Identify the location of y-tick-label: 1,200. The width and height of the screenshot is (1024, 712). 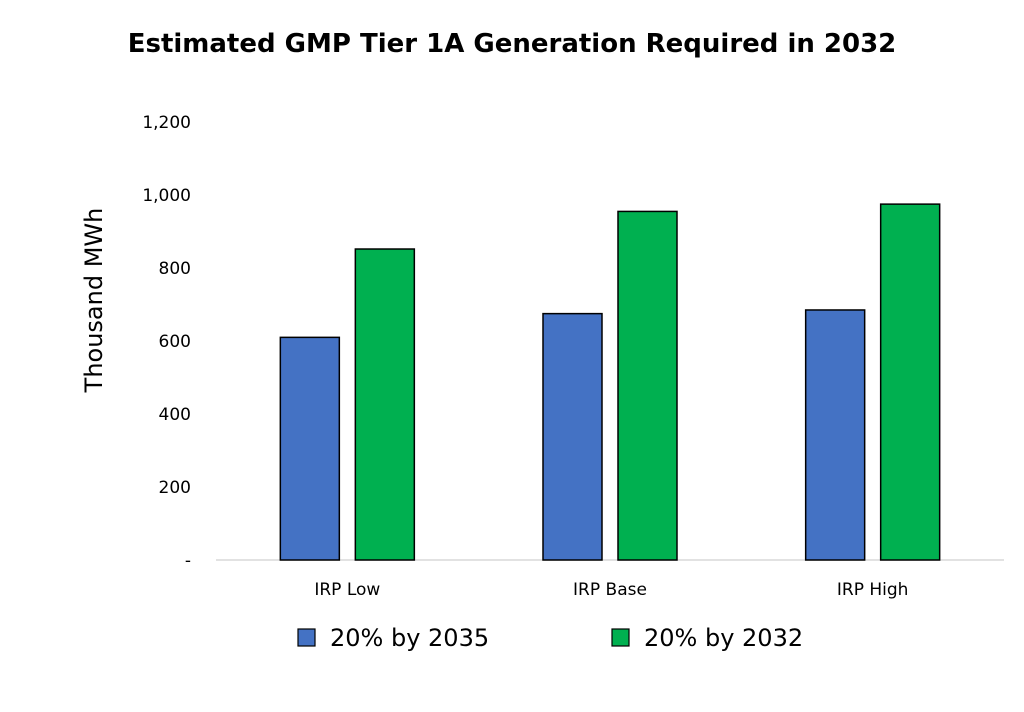
(166, 123).